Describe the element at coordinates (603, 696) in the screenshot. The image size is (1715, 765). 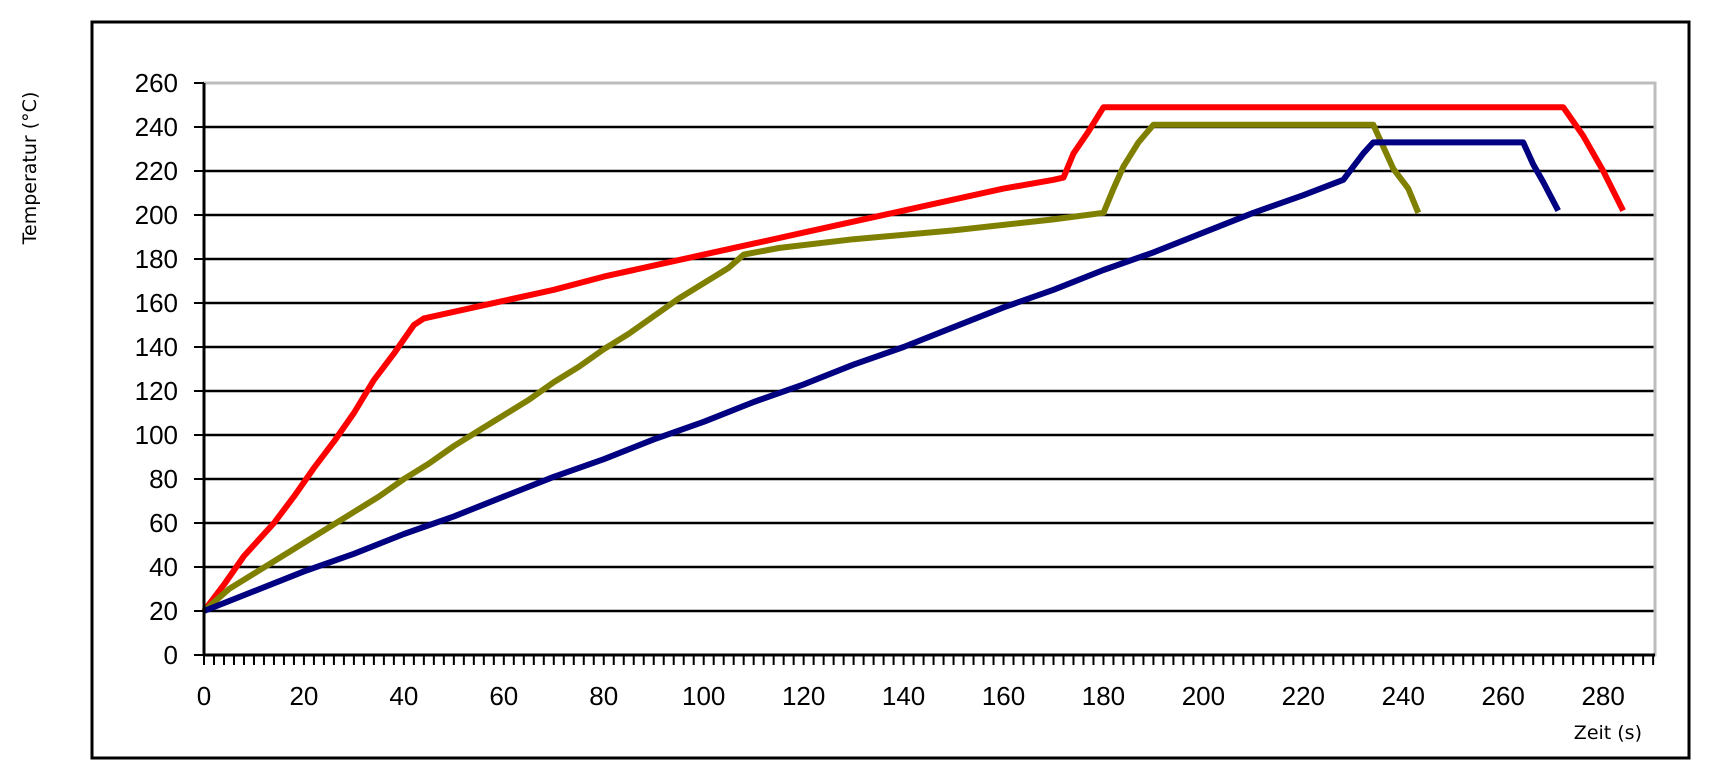
I see `x-tick-label-80: 80` at that location.